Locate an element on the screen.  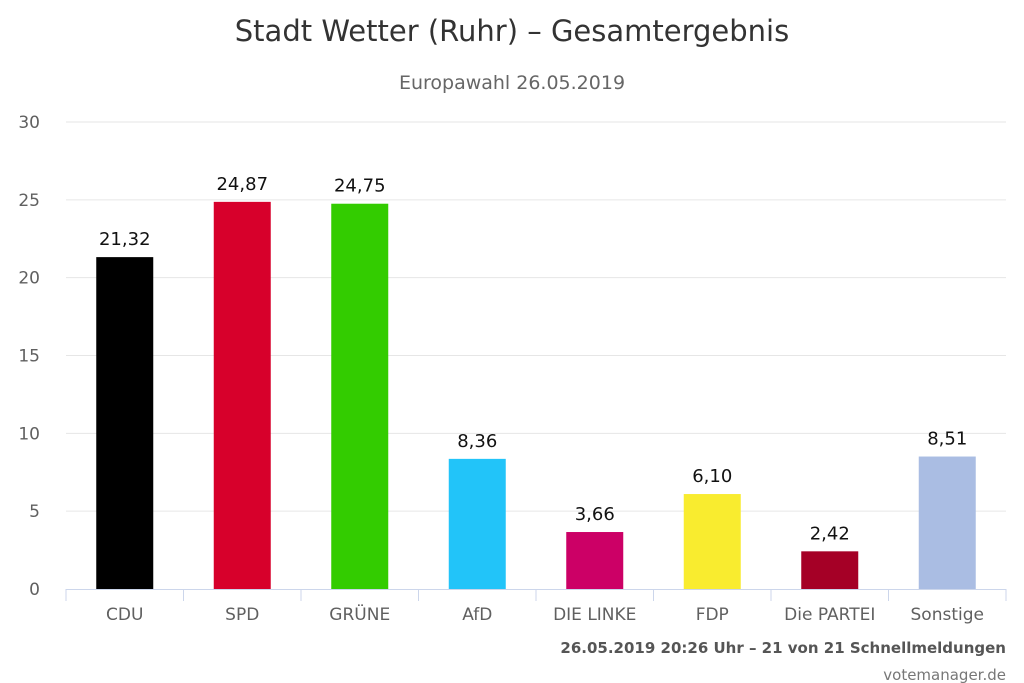
chart-subtitle: Europawahl 26.05.2019 is located at coordinates (512, 83).